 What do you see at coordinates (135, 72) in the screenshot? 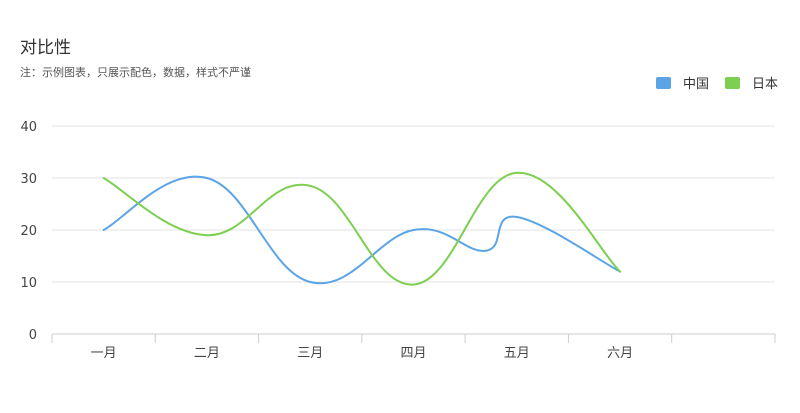
I see `chart-subtitle: 注：示例图表，只展示配色，数据，样式不严谨` at bounding box center [135, 72].